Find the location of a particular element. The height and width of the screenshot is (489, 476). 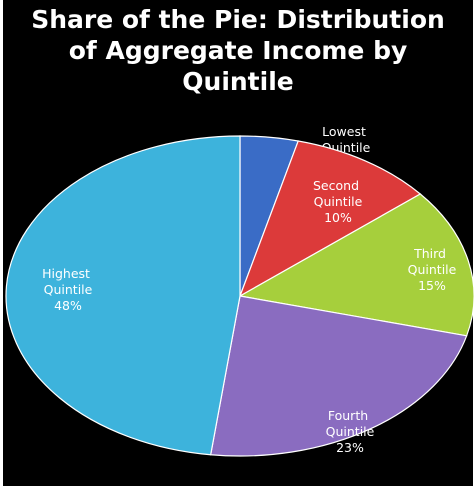

label-line: Fourth is located at coordinates (350, 415).